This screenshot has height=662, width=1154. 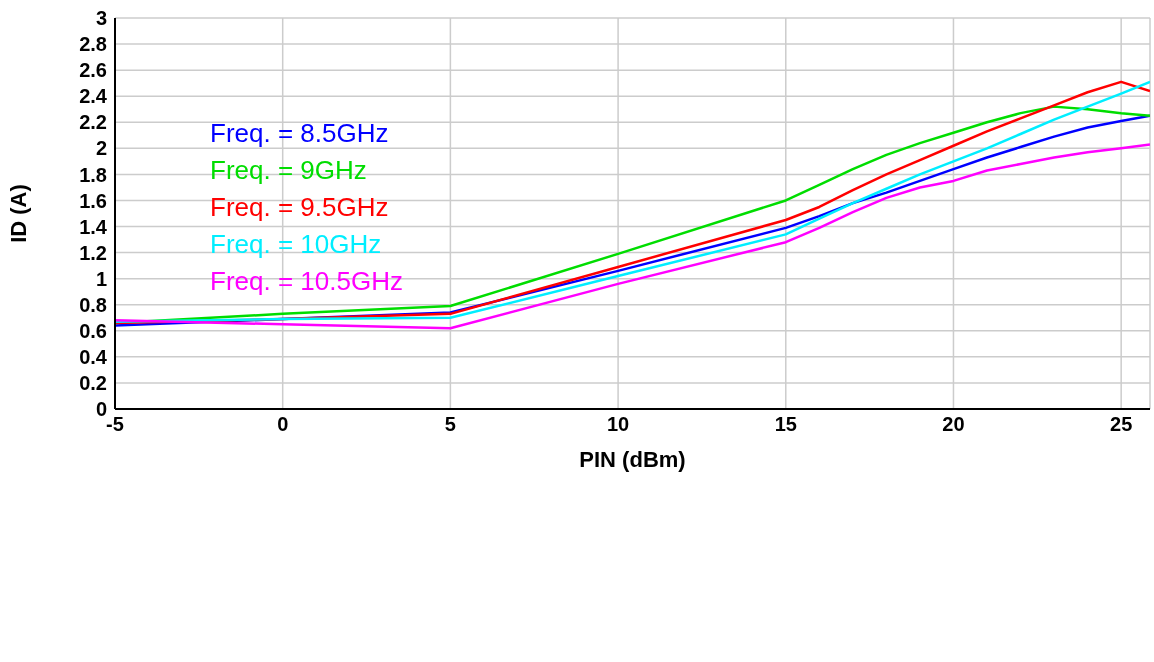 I want to click on y-tick-label: 2.2, so click(x=93, y=122).